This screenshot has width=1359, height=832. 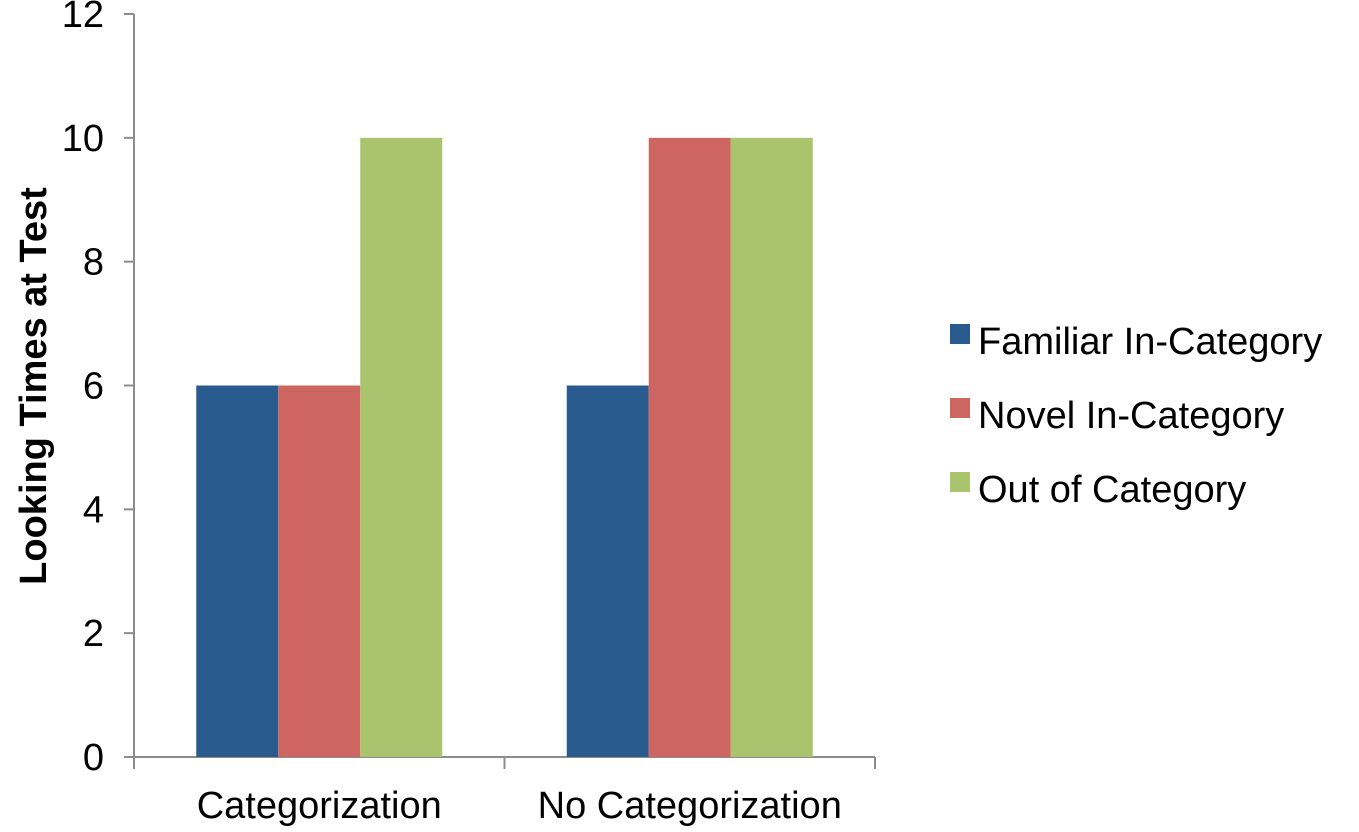 What do you see at coordinates (34, 386) in the screenshot?
I see `y-axis-title: Looking Times at Test` at bounding box center [34, 386].